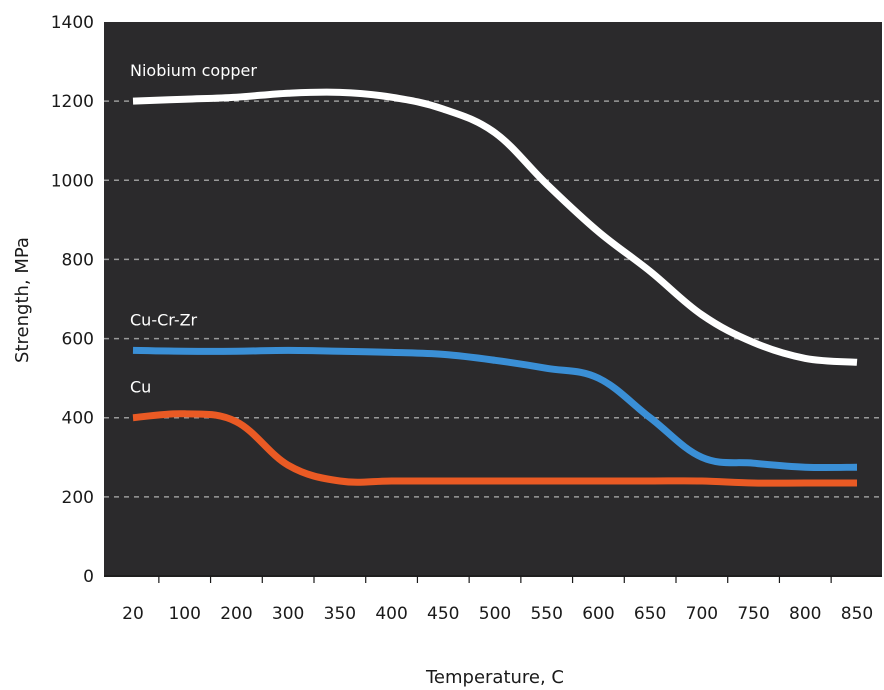  Describe the element at coordinates (753, 614) in the screenshot. I see `x-tick-label: 750` at that location.